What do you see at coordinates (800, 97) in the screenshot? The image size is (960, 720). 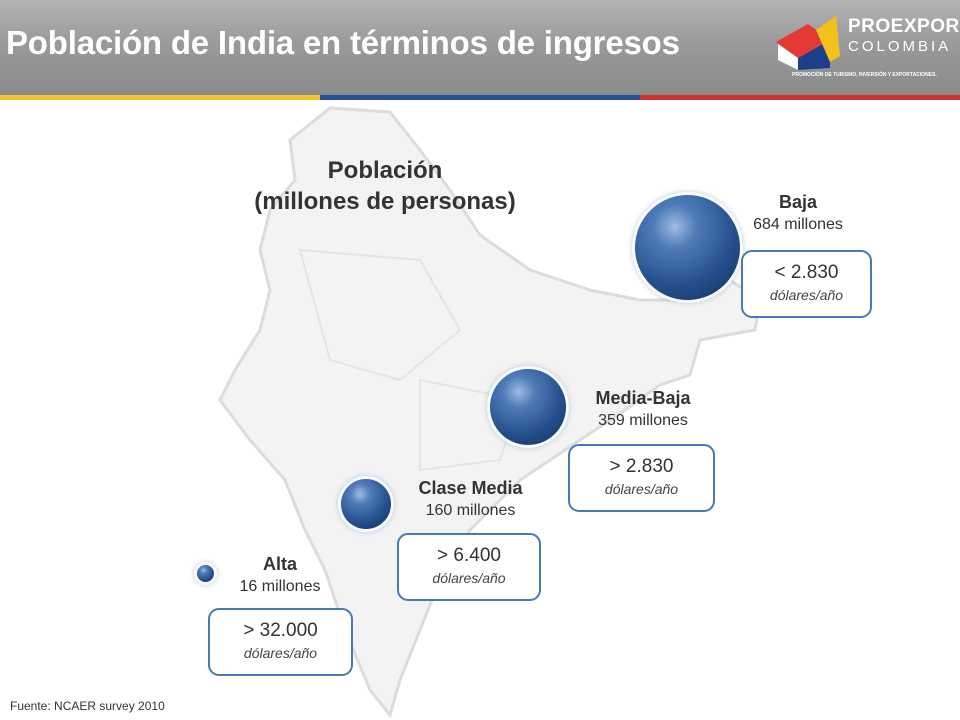 I see `stripe-red` at bounding box center [800, 97].